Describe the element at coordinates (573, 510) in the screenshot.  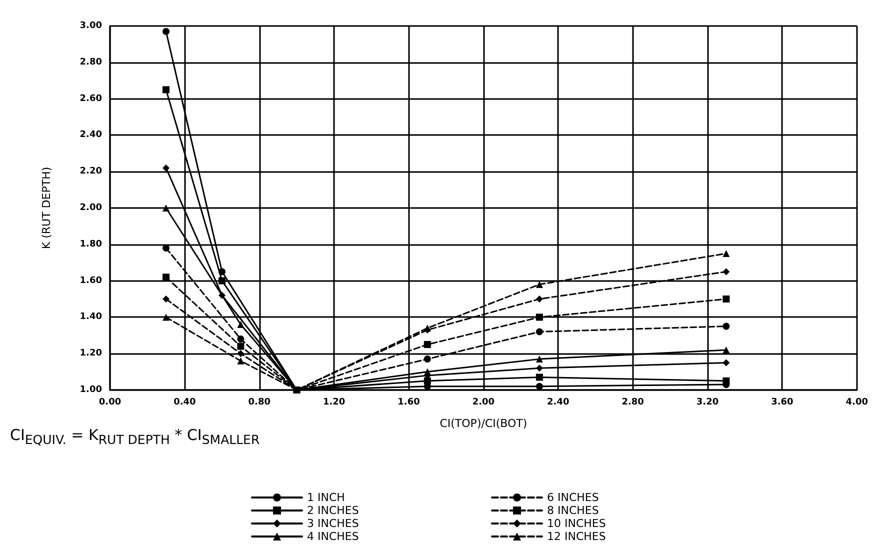
I see `legend-label: 8 INCHES` at that location.